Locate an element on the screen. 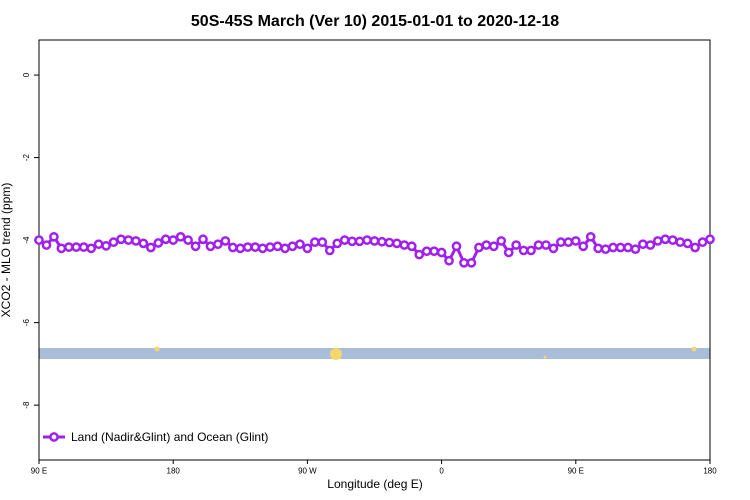 This screenshot has height=500, width=750. legend-label: Land (Nadir&Glint) and Ocean (Glint) is located at coordinates (169, 437).